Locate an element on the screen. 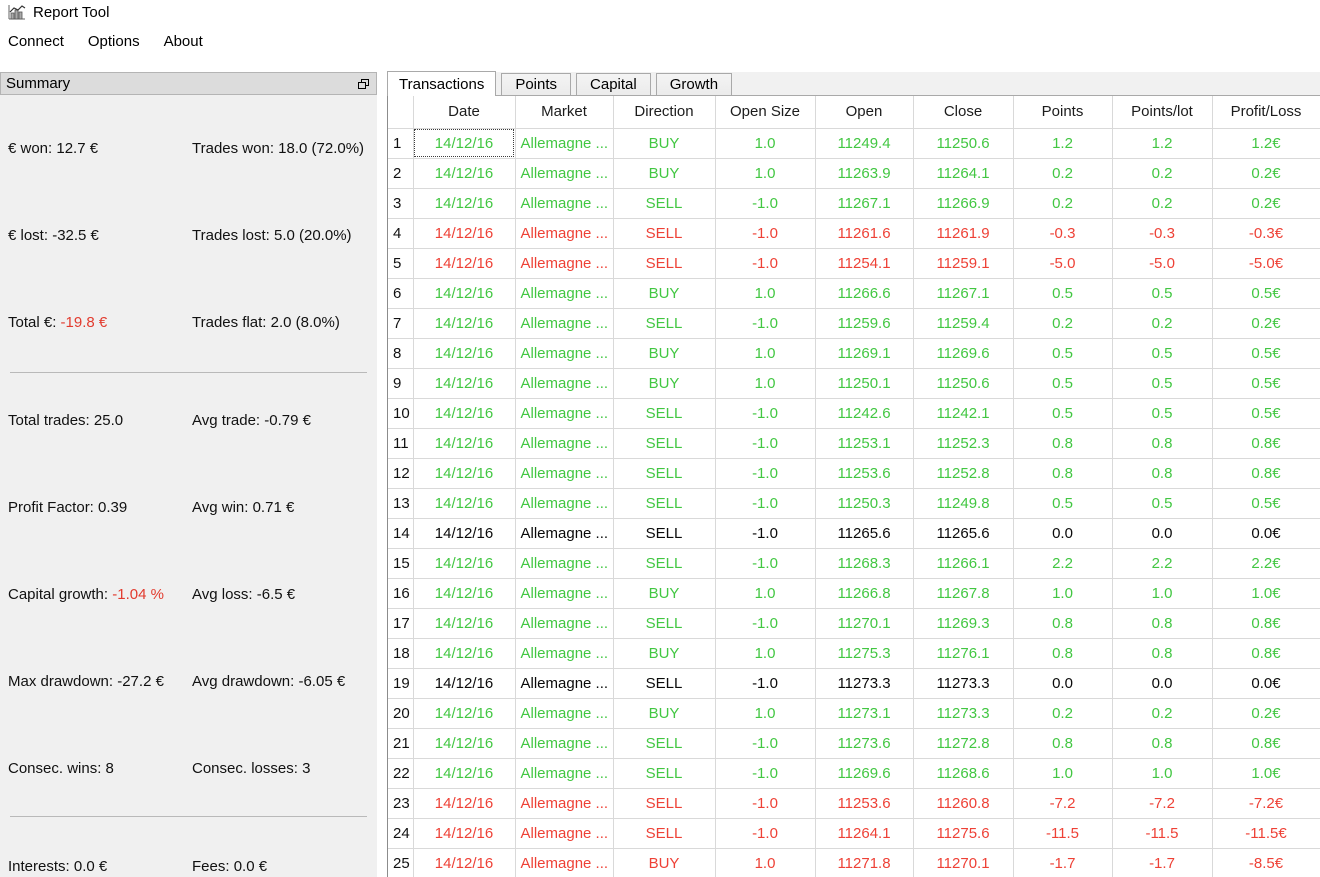 This screenshot has height=877, width=1320. points-lot-cell: 2.2 is located at coordinates (1162, 563).